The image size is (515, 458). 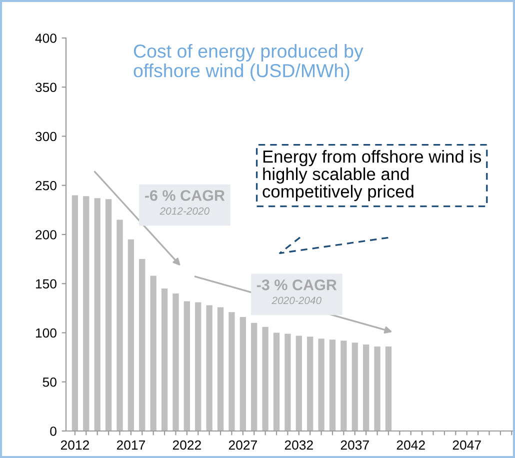 I want to click on annotation: 2020-2040, so click(x=297, y=300).